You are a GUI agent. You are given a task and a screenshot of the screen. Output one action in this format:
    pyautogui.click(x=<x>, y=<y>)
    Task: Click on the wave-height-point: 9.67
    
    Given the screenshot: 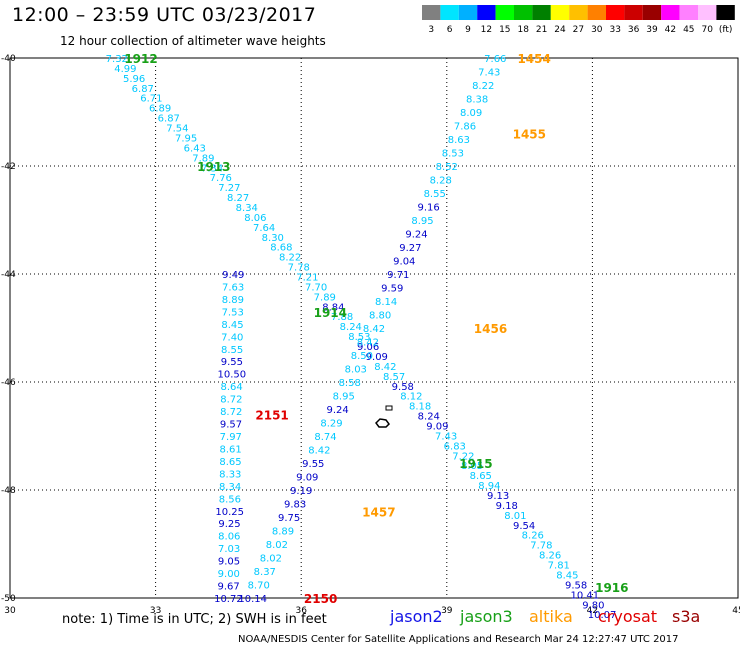 What is the action you would take?
    pyautogui.click(x=228, y=587)
    